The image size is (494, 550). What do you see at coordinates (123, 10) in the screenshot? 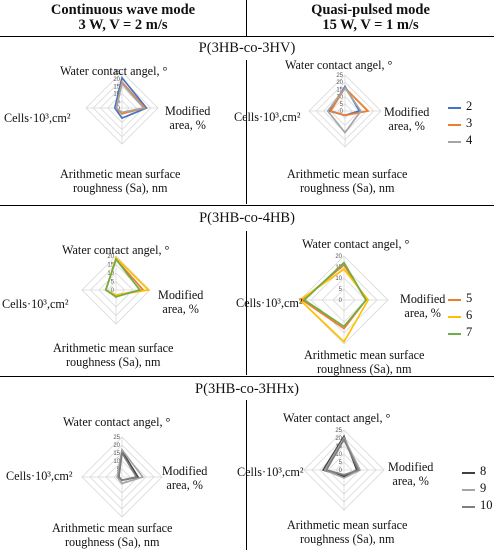
I see `column-header-continuous-line1: Continuous wave mode` at bounding box center [123, 10].